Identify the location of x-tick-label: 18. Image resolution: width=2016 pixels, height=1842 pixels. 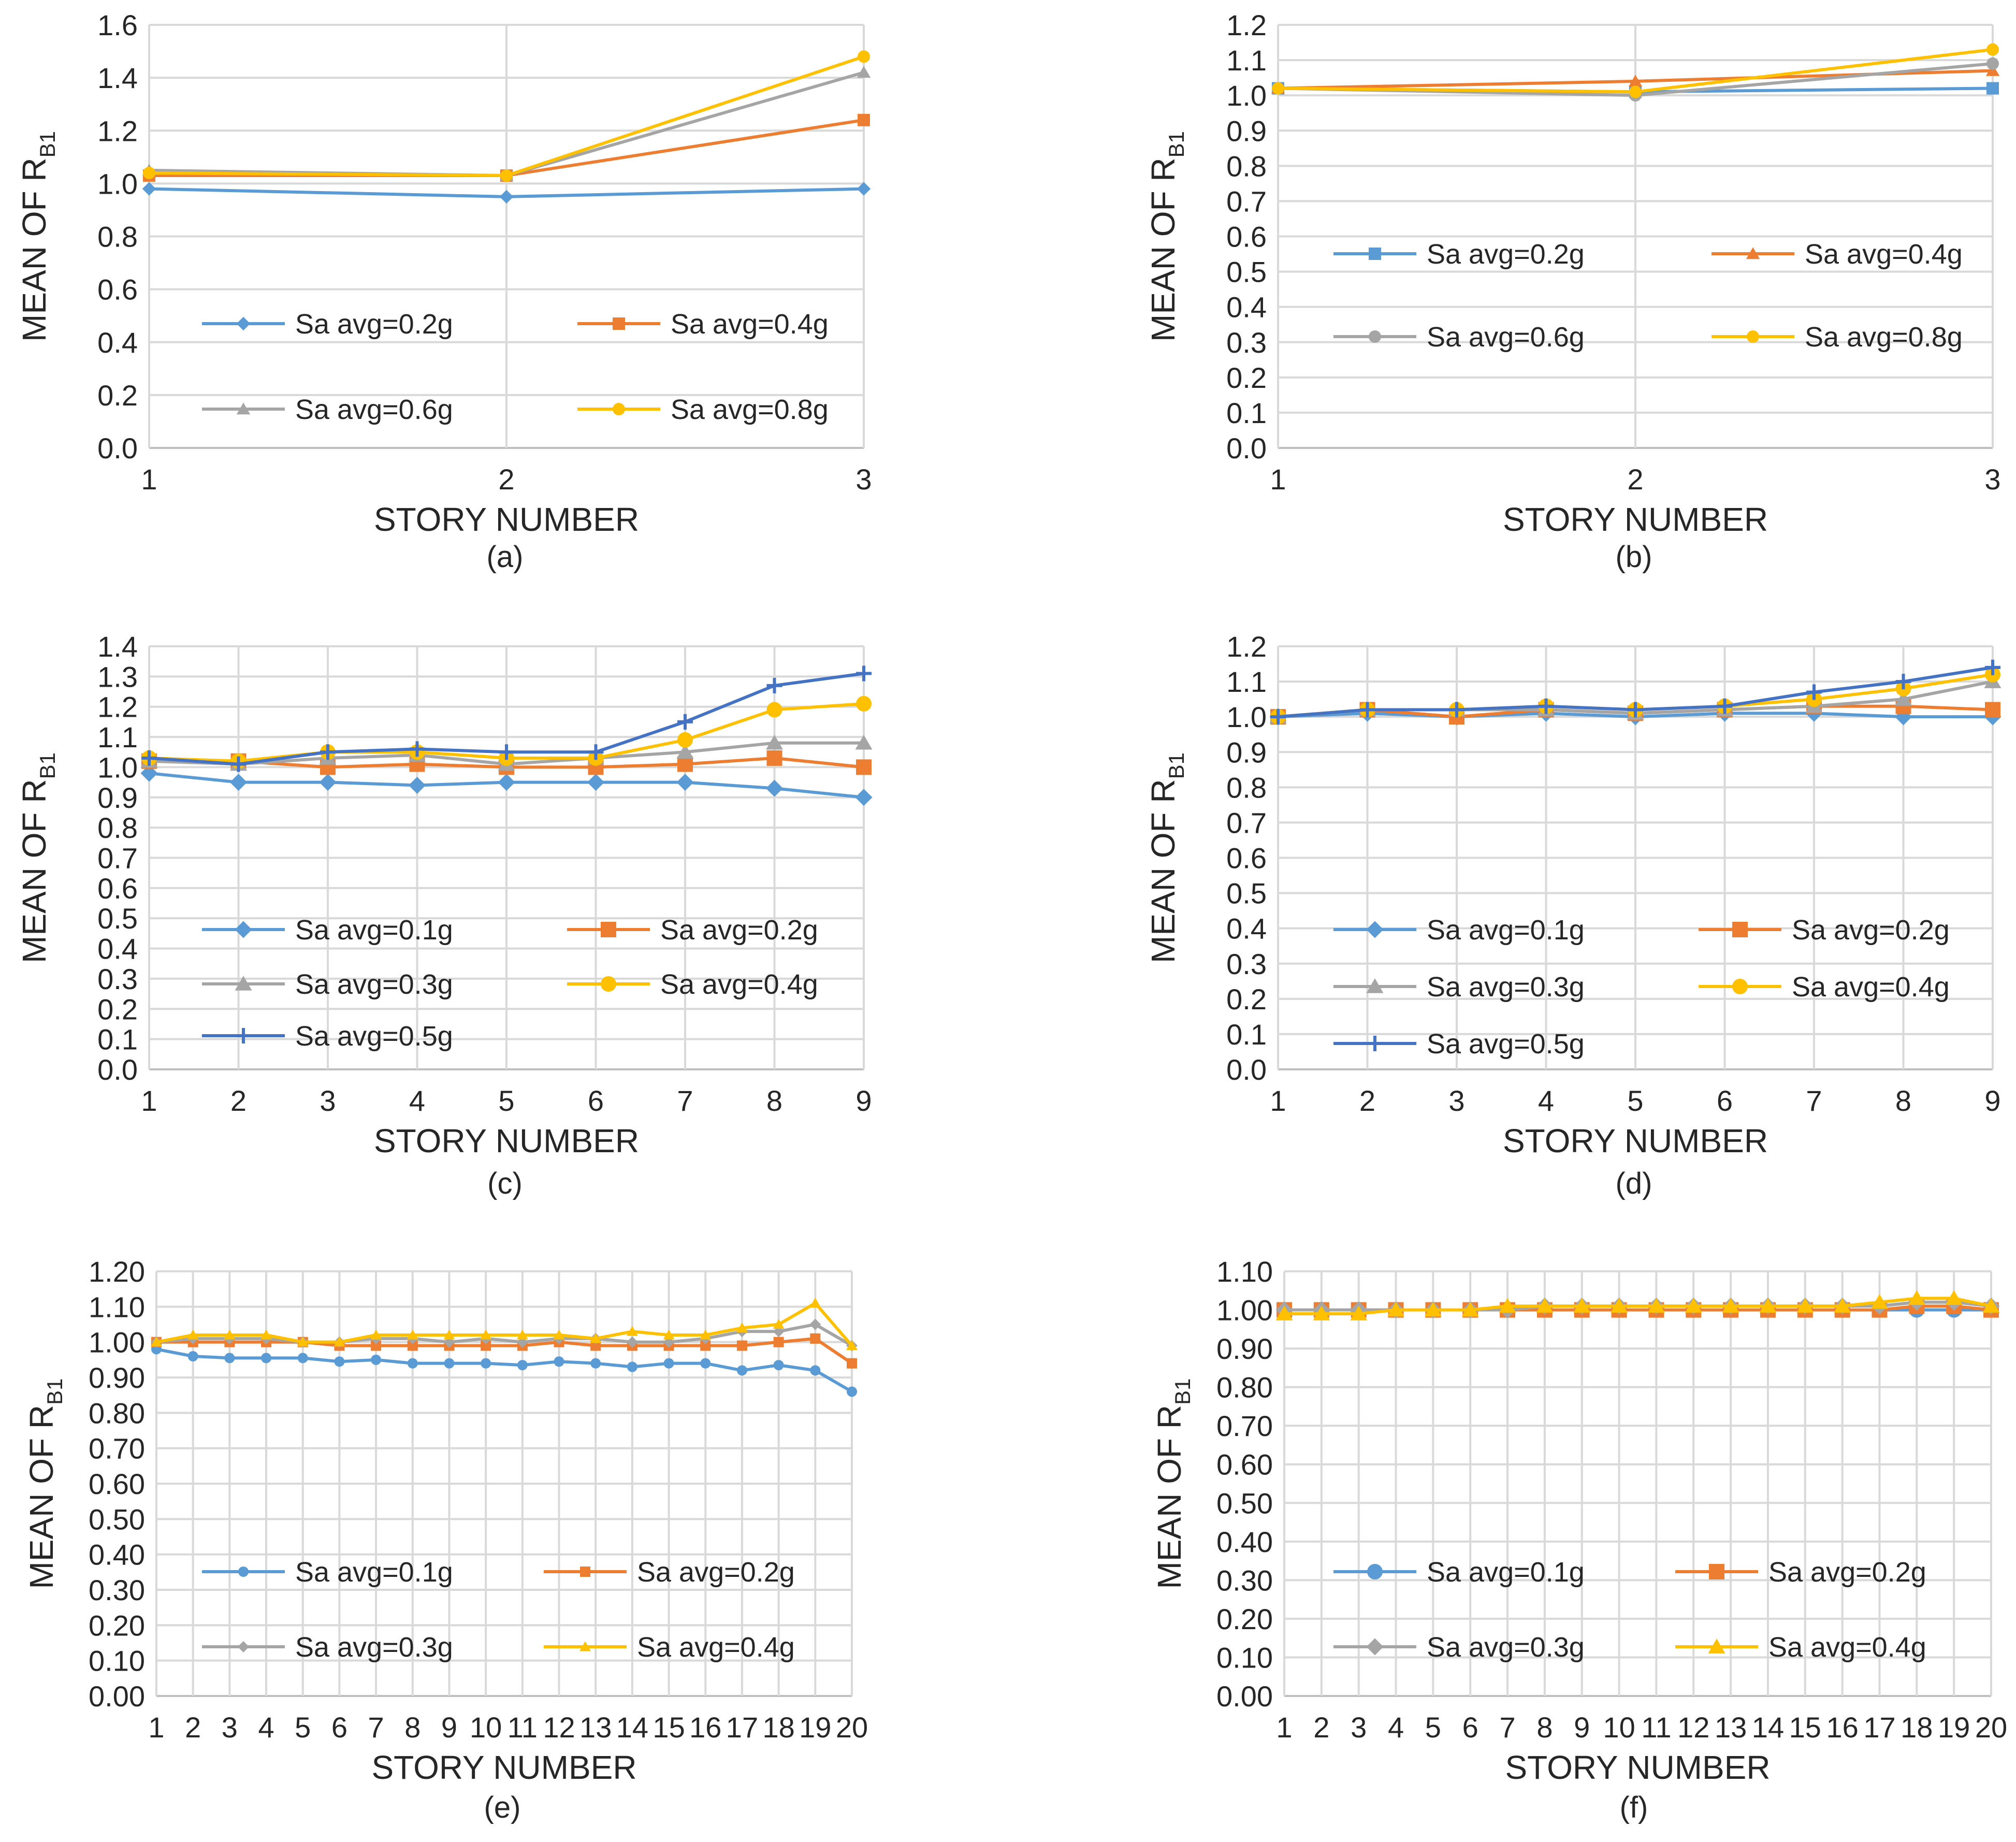
(1917, 1728).